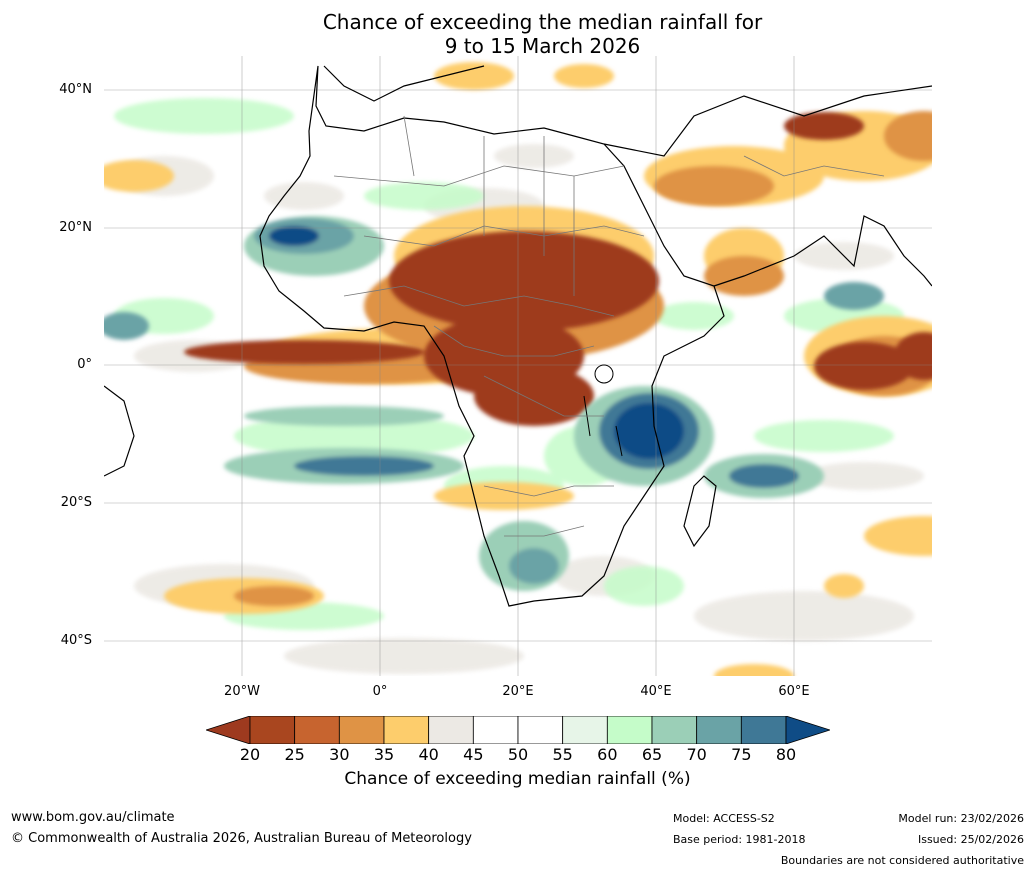  I want to click on europe-coast, so click(404, 83).